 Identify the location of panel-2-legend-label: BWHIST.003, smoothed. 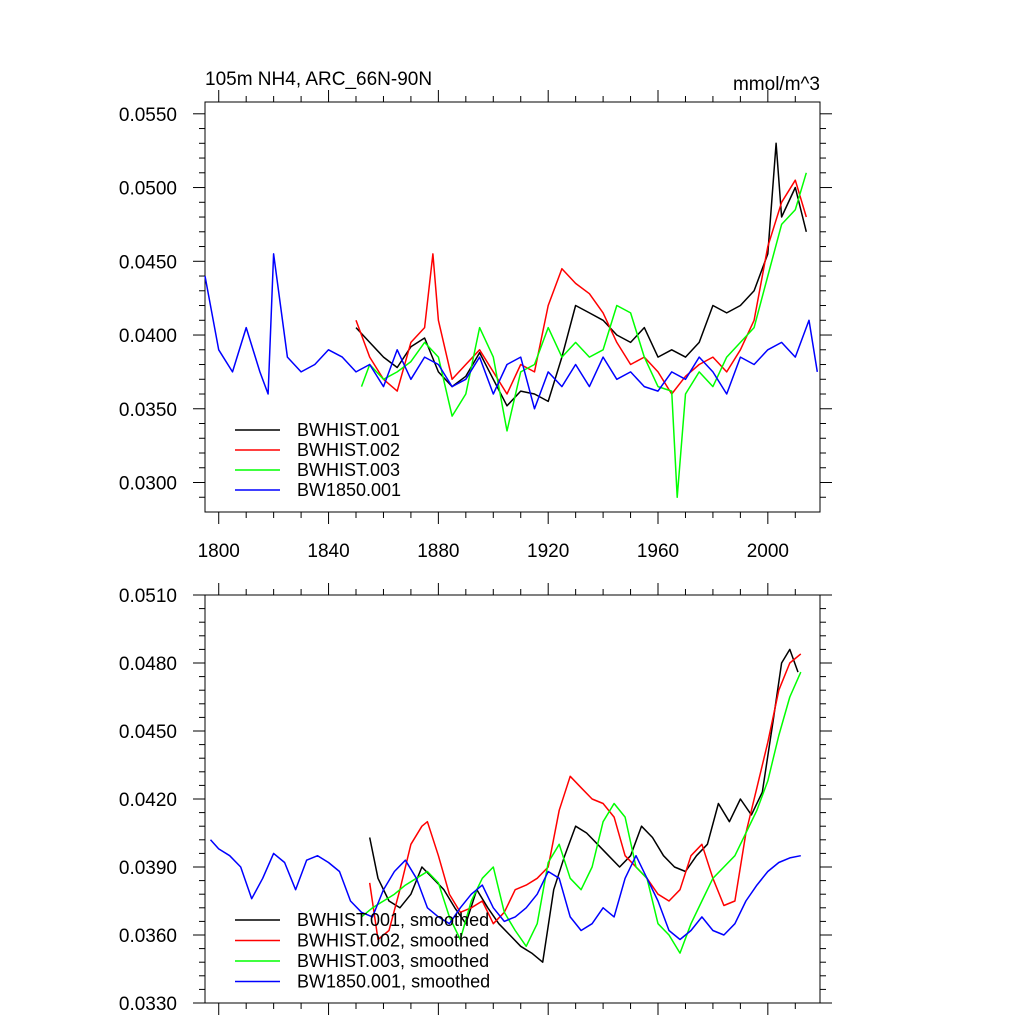
(393, 961).